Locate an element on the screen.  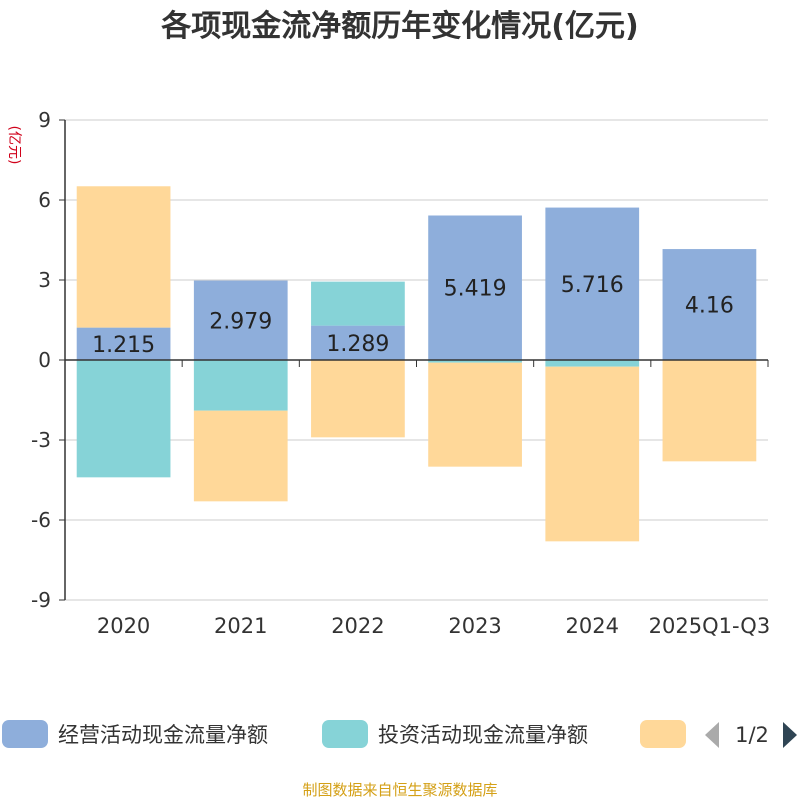
x-tick-label: 2022 is located at coordinates (357, 626).